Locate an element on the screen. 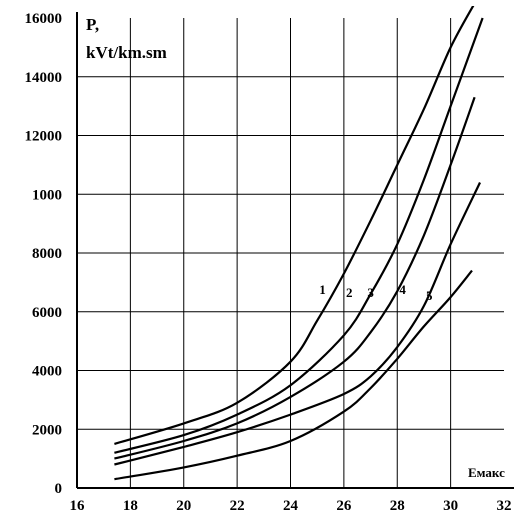  curve-label: 5 is located at coordinates (429, 295).